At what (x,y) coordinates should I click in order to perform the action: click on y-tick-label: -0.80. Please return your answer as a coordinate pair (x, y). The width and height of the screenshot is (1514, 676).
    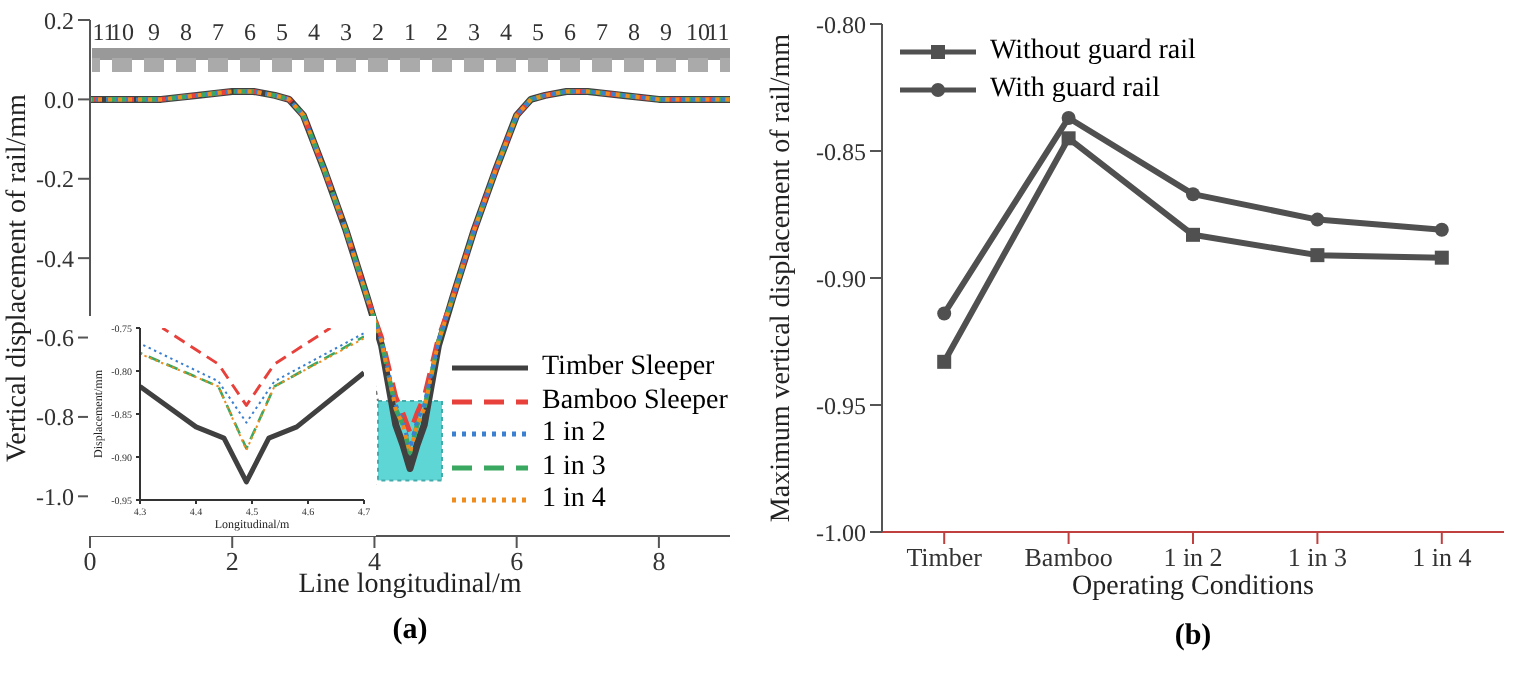
    Looking at the image, I should click on (841, 24).